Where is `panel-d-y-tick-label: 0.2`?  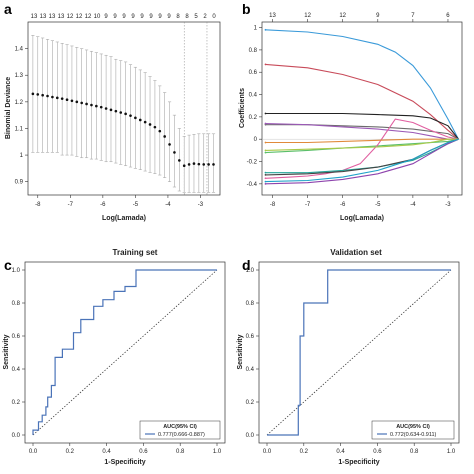 panel-d-y-tick-label: 0.2 is located at coordinates (250, 403).